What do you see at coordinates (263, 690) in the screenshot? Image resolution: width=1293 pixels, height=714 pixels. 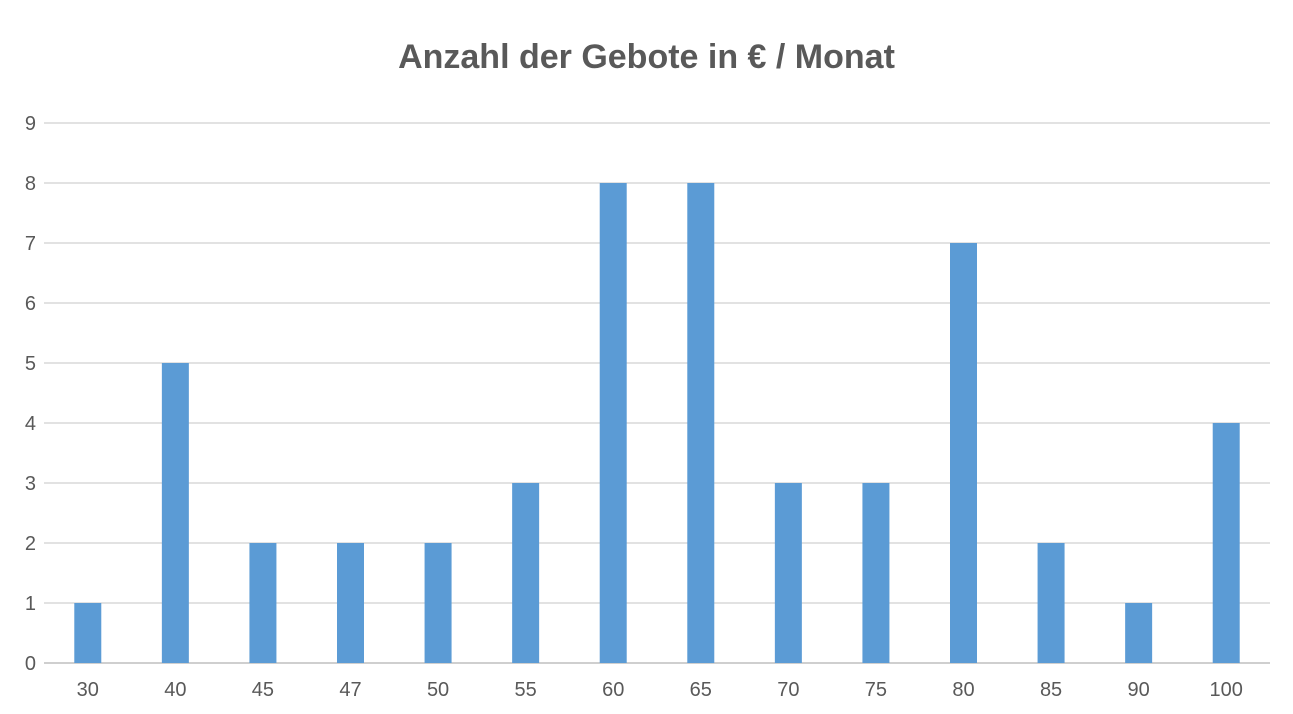 I see `x-tick-label: 45` at bounding box center [263, 690].